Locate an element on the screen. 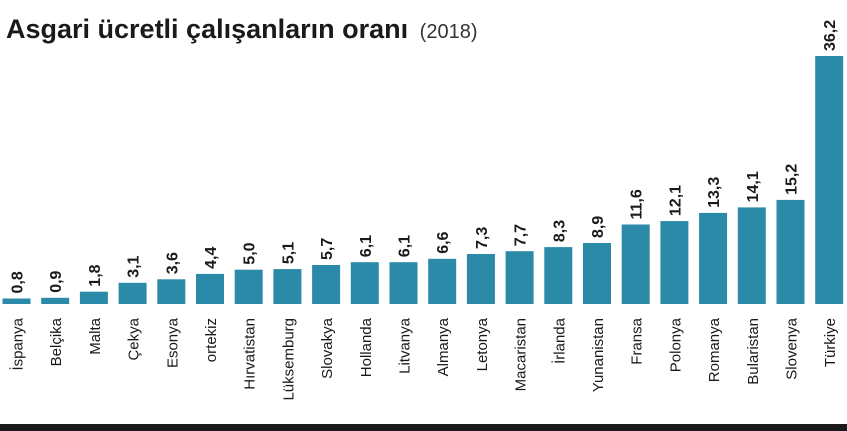 The height and width of the screenshot is (431, 847). value-label: 7,7 is located at coordinates (521, 235).